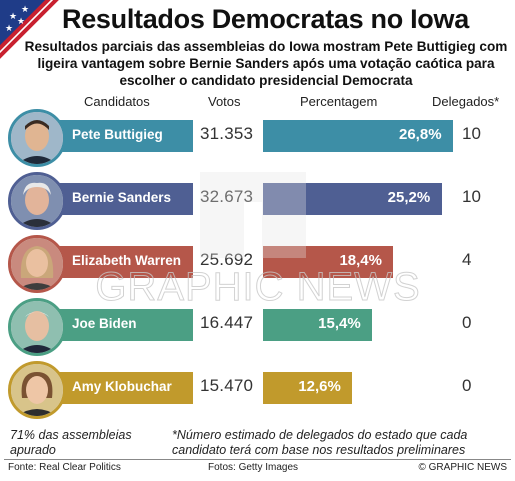  Describe the element at coordinates (227, 259) in the screenshot. I see `votes-value: 25.692` at that location.